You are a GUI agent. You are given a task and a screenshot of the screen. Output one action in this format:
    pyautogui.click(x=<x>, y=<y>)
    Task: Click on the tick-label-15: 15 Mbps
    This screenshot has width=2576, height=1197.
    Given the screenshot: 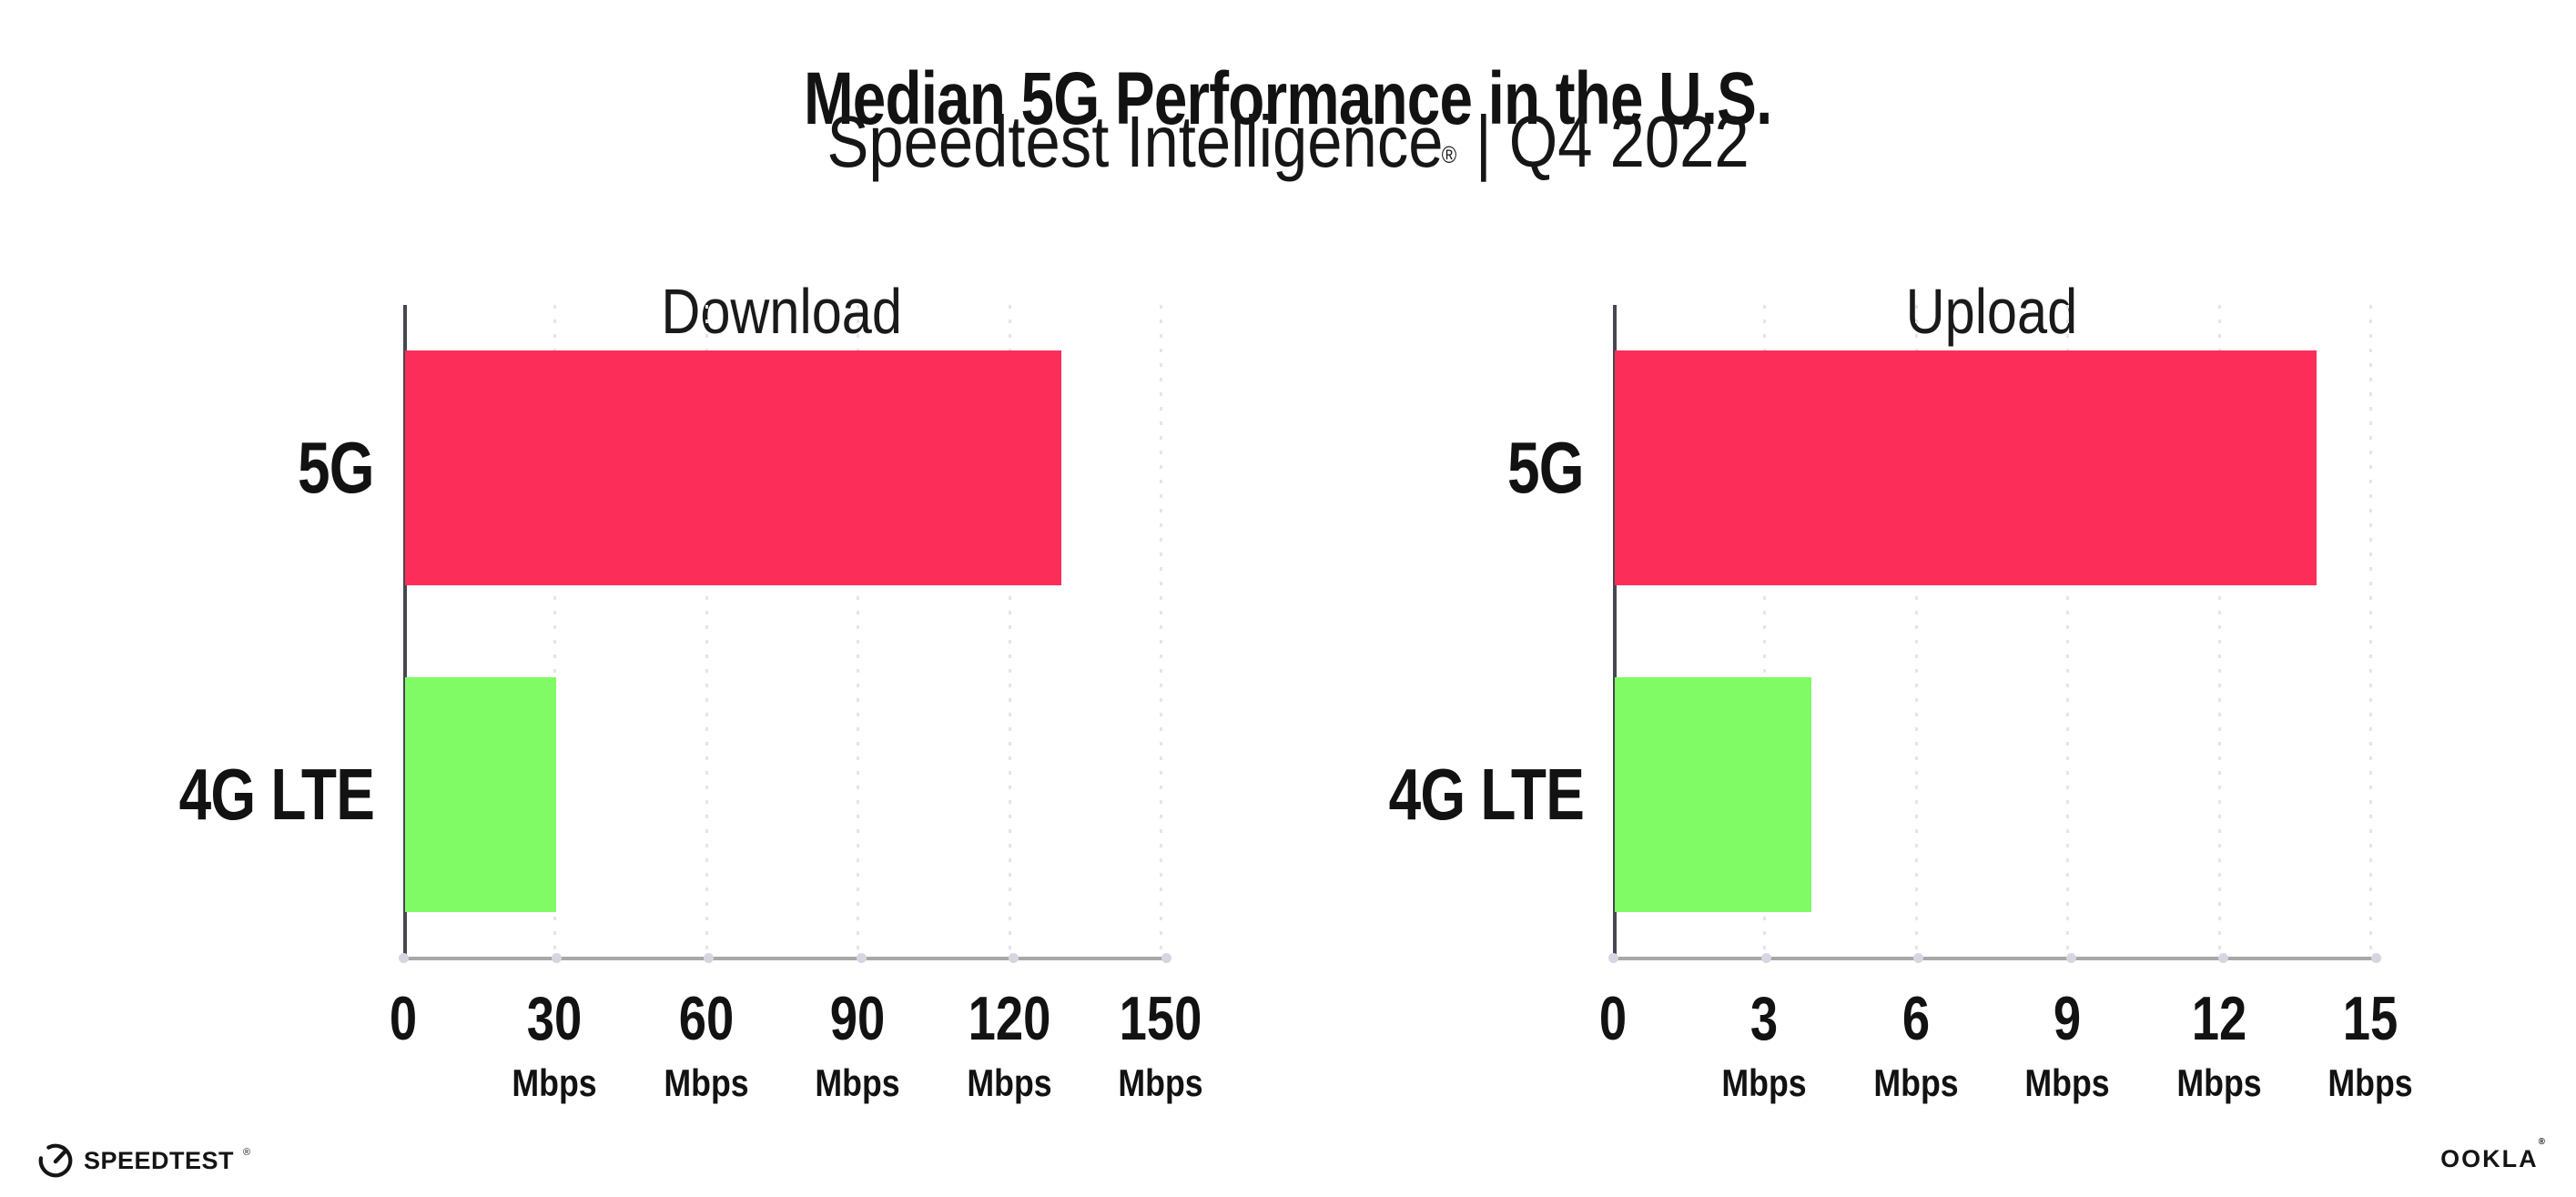 What is the action you would take?
    pyautogui.click(x=2370, y=1045)
    